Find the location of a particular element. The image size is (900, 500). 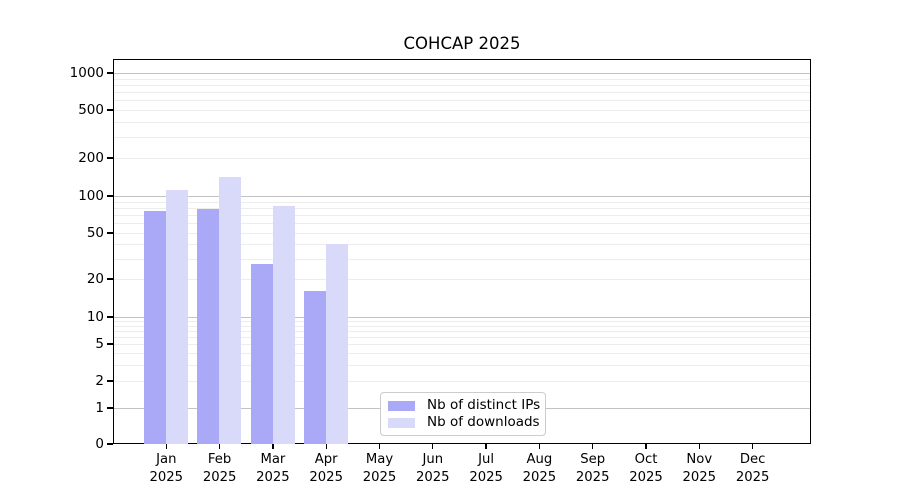

x-tick-month: Aug is located at coordinates (539, 459).